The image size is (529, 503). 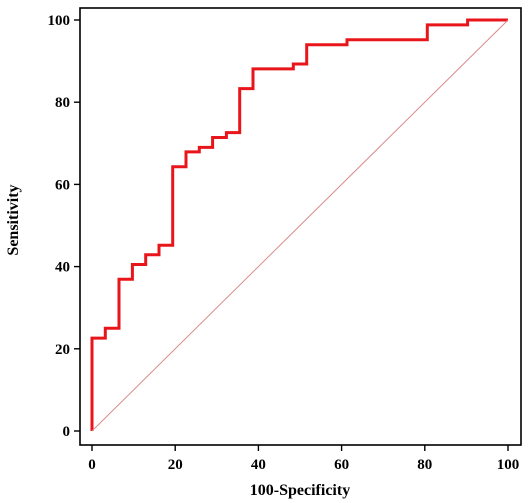 What do you see at coordinates (67, 432) in the screenshot?
I see `y-tick-label: 0` at bounding box center [67, 432].